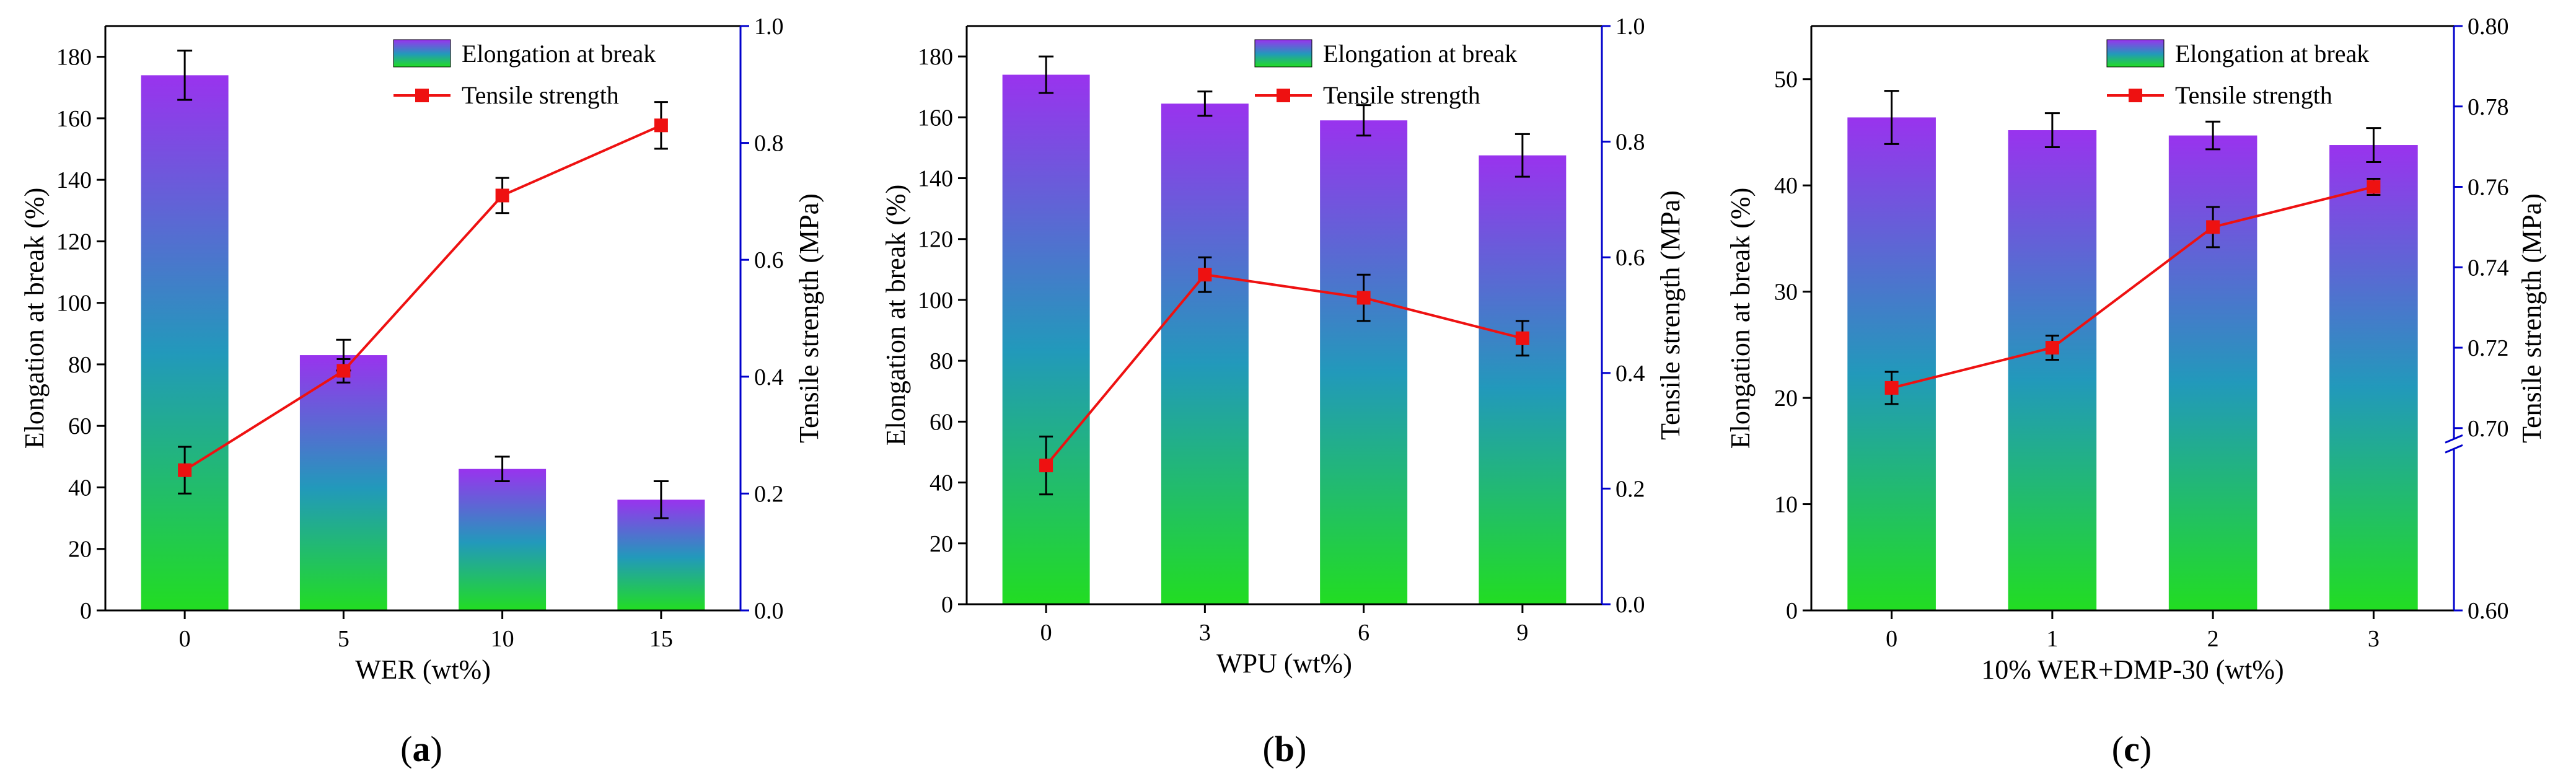 The height and width of the screenshot is (779, 2576). I want to click on y-tick-label: 50, so click(1786, 80).